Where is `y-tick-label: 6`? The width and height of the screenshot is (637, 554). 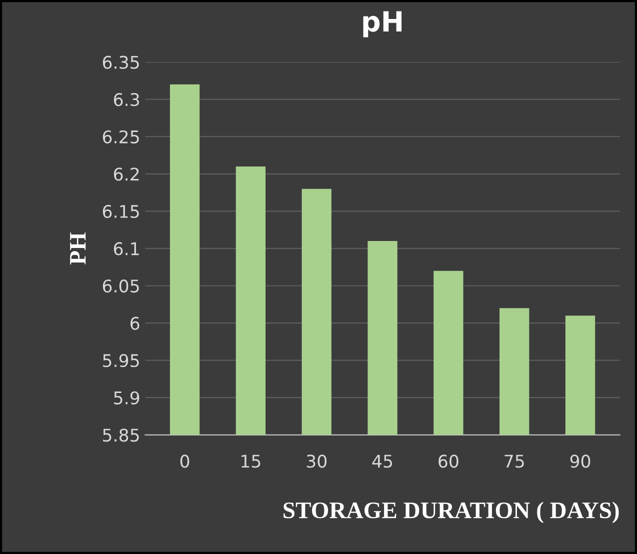 y-tick-label: 6 is located at coordinates (135, 323).